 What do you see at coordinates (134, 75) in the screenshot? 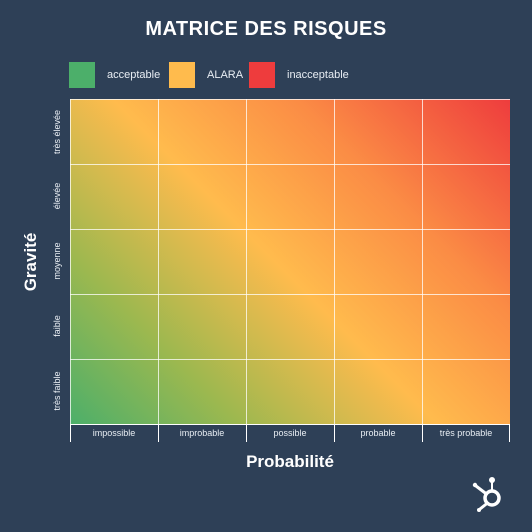
I see `legend-label-acceptable: acceptable` at bounding box center [134, 75].